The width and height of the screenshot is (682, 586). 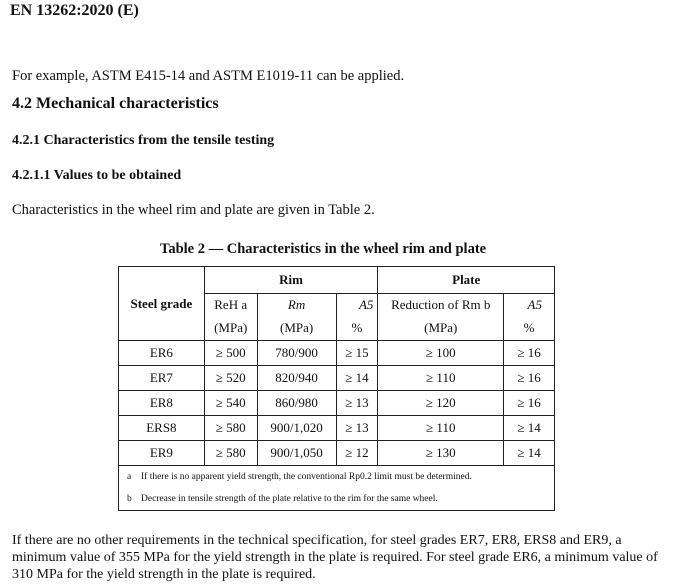 What do you see at coordinates (296, 353) in the screenshot?
I see `table-cell: 780/900` at bounding box center [296, 353].